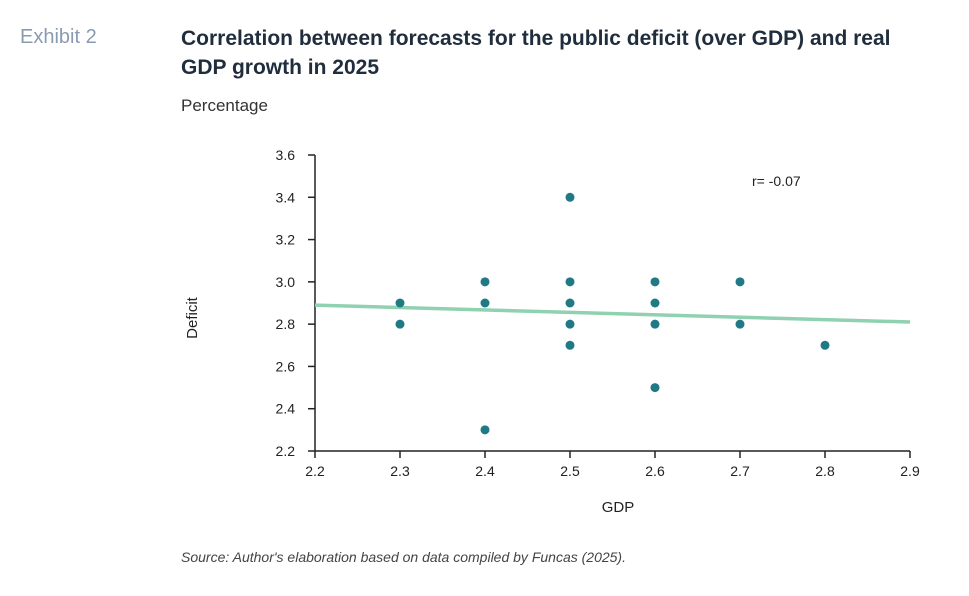  What do you see at coordinates (485, 471) in the screenshot?
I see `x-tick-label: 2.4` at bounding box center [485, 471].